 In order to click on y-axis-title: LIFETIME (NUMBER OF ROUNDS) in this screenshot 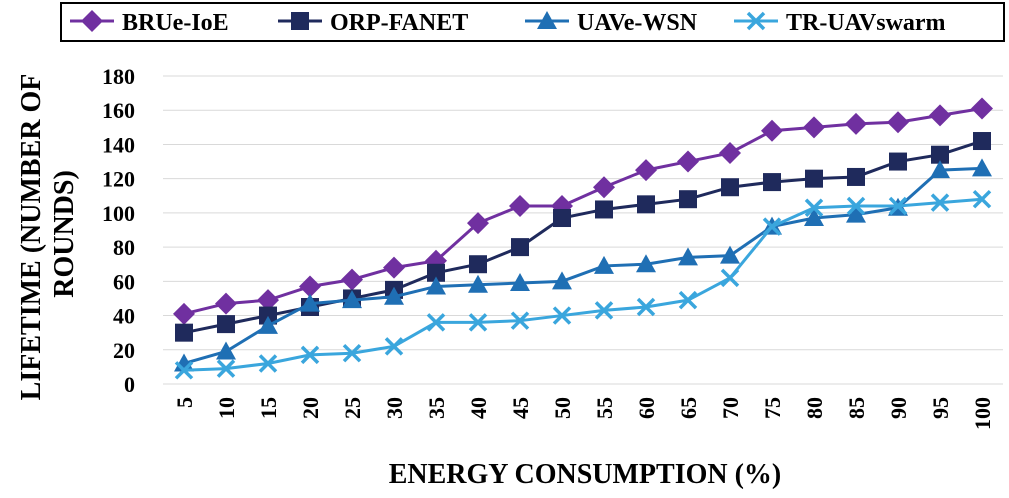, I will do `click(48, 234)`.